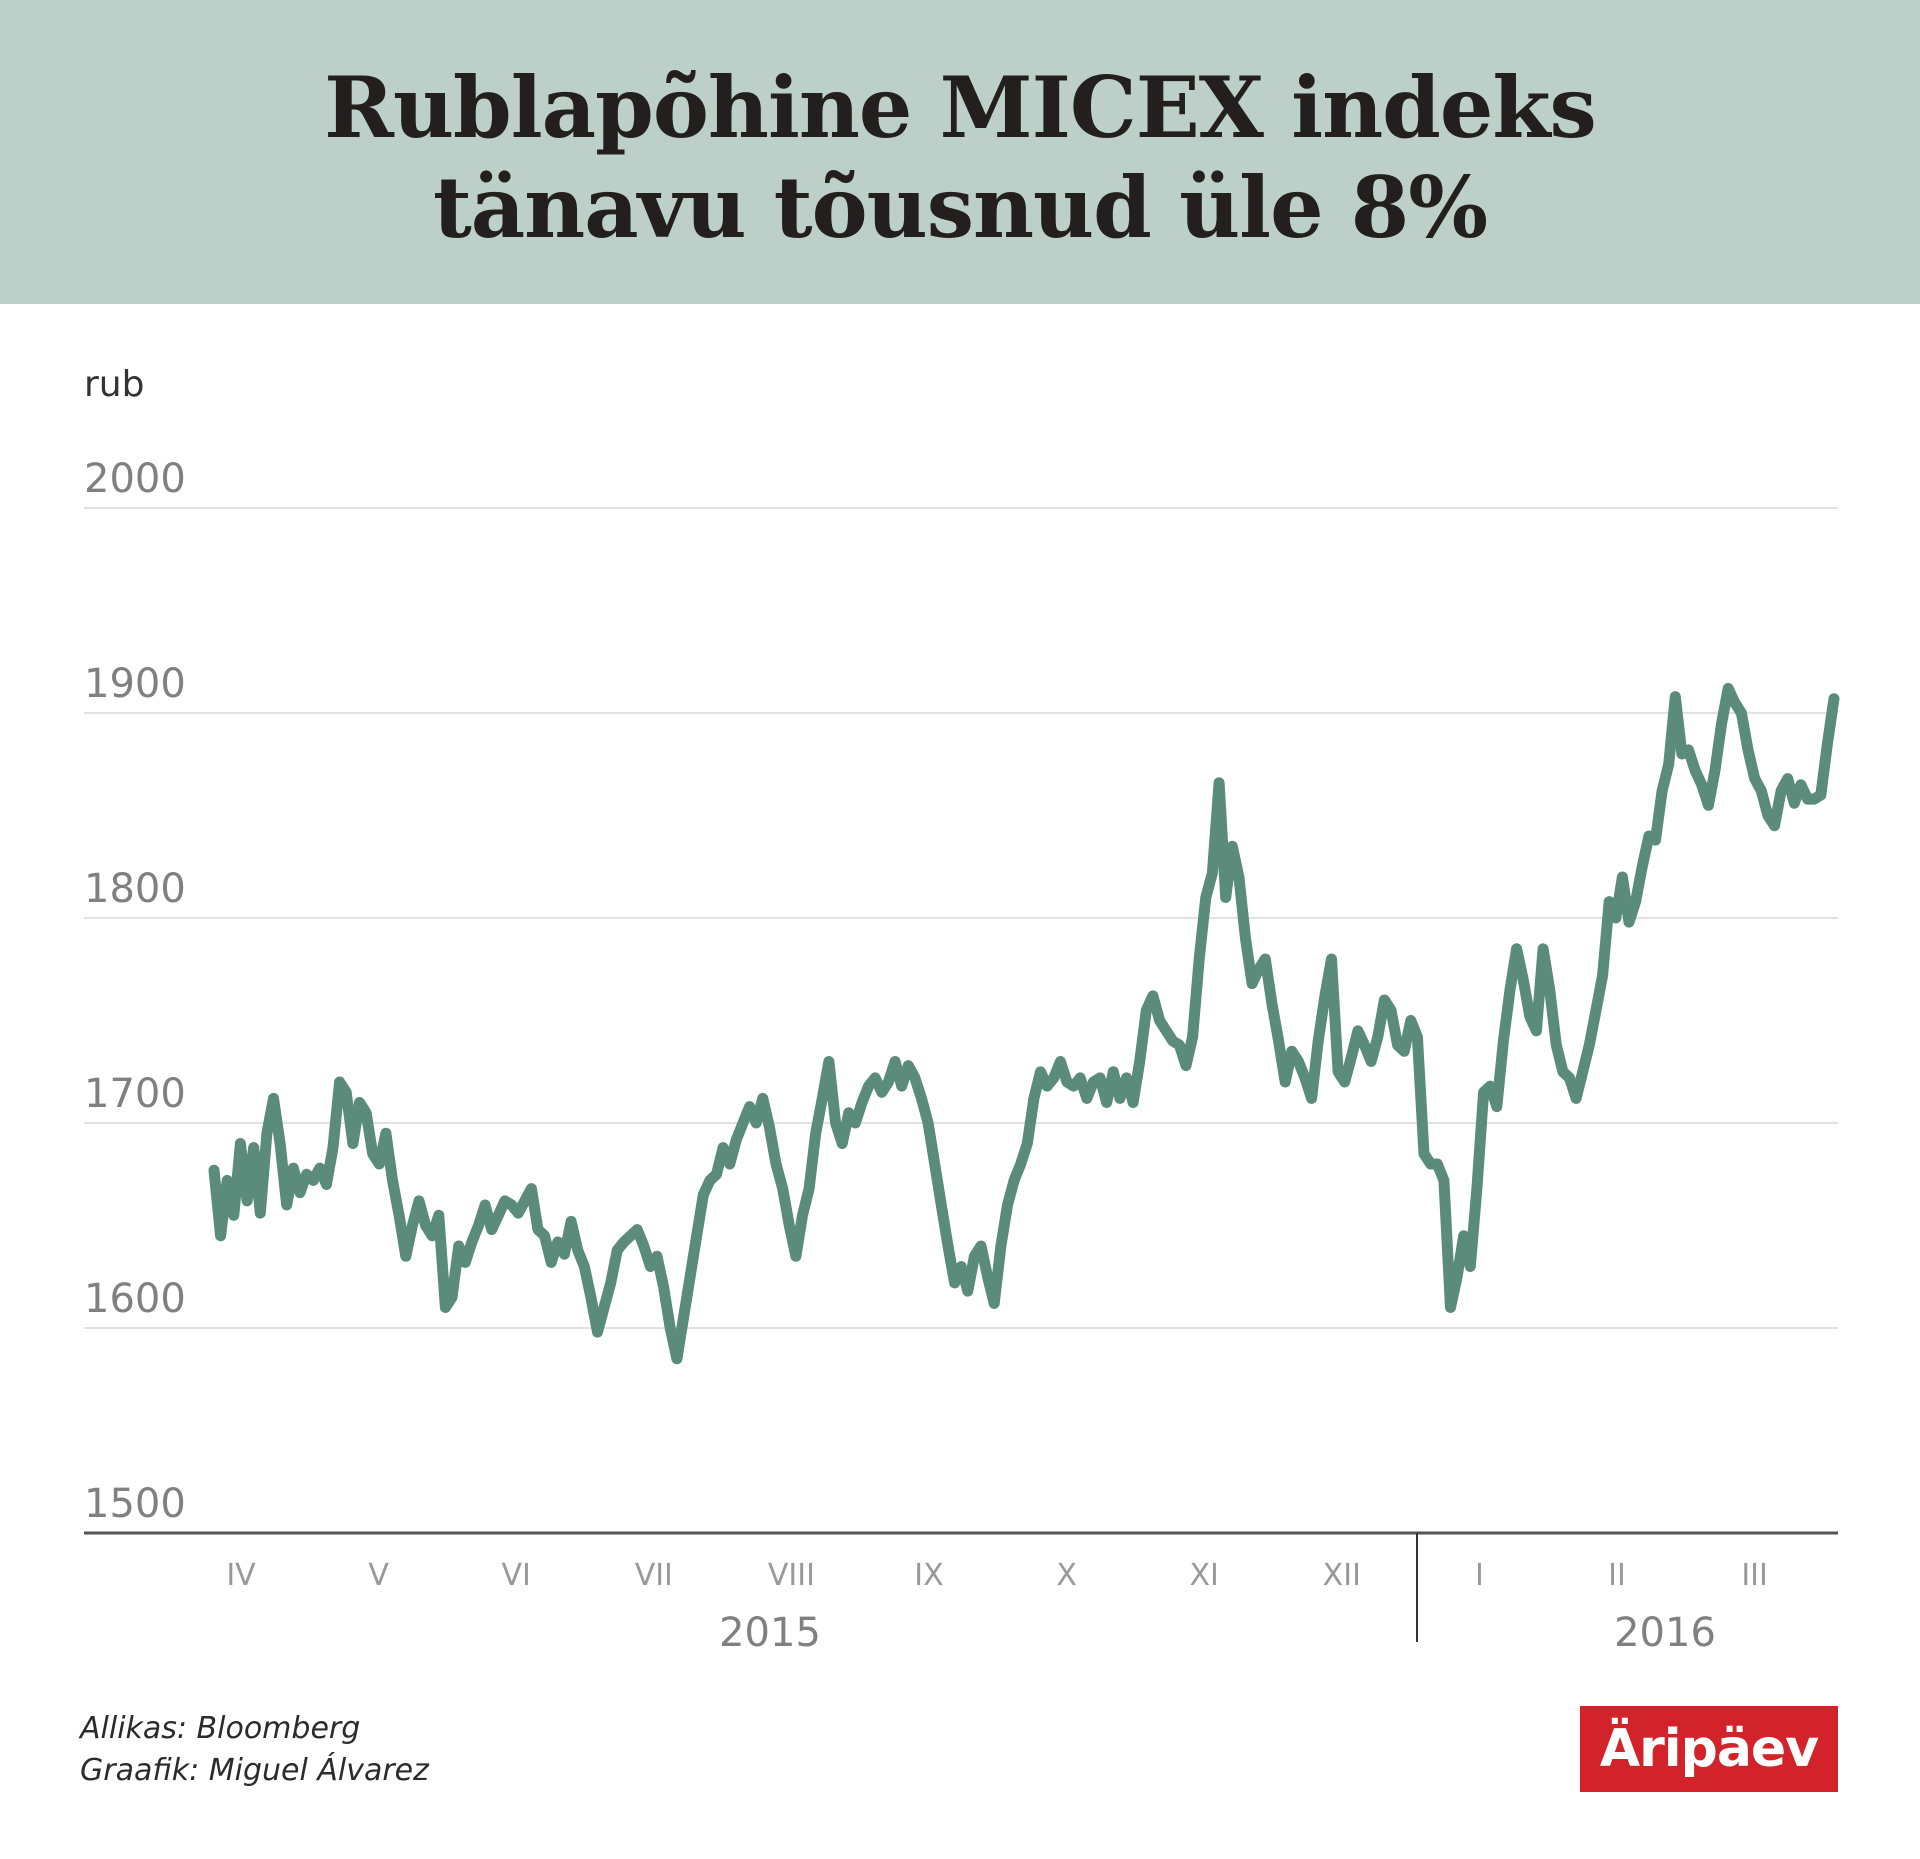 This screenshot has height=1859, width=1920. Describe the element at coordinates (114, 384) in the screenshot. I see `y-axis-label: rub` at that location.